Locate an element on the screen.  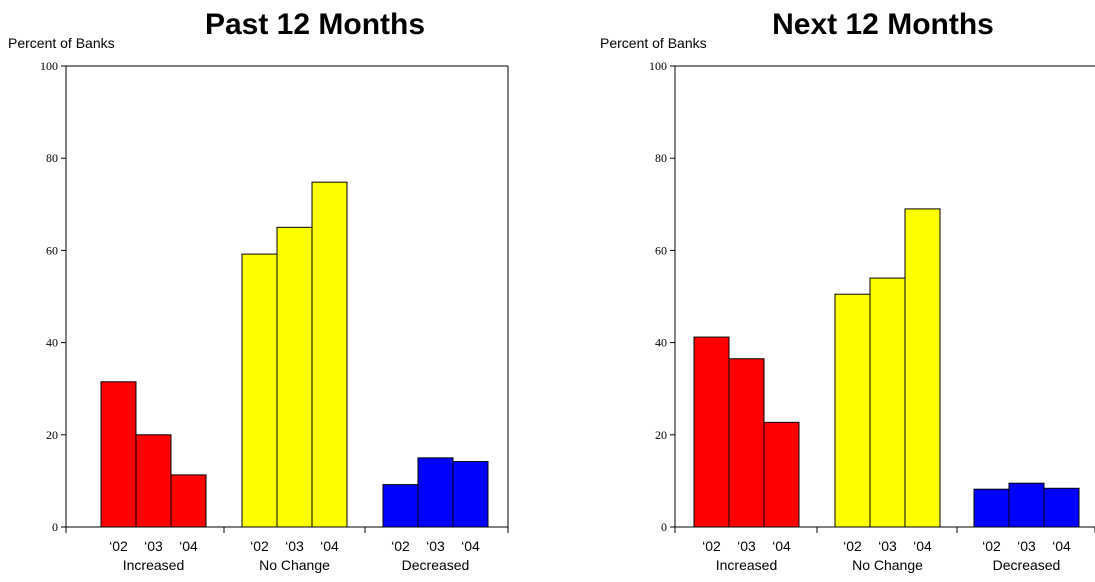
chart-title: Next 12 Months is located at coordinates (883, 24).